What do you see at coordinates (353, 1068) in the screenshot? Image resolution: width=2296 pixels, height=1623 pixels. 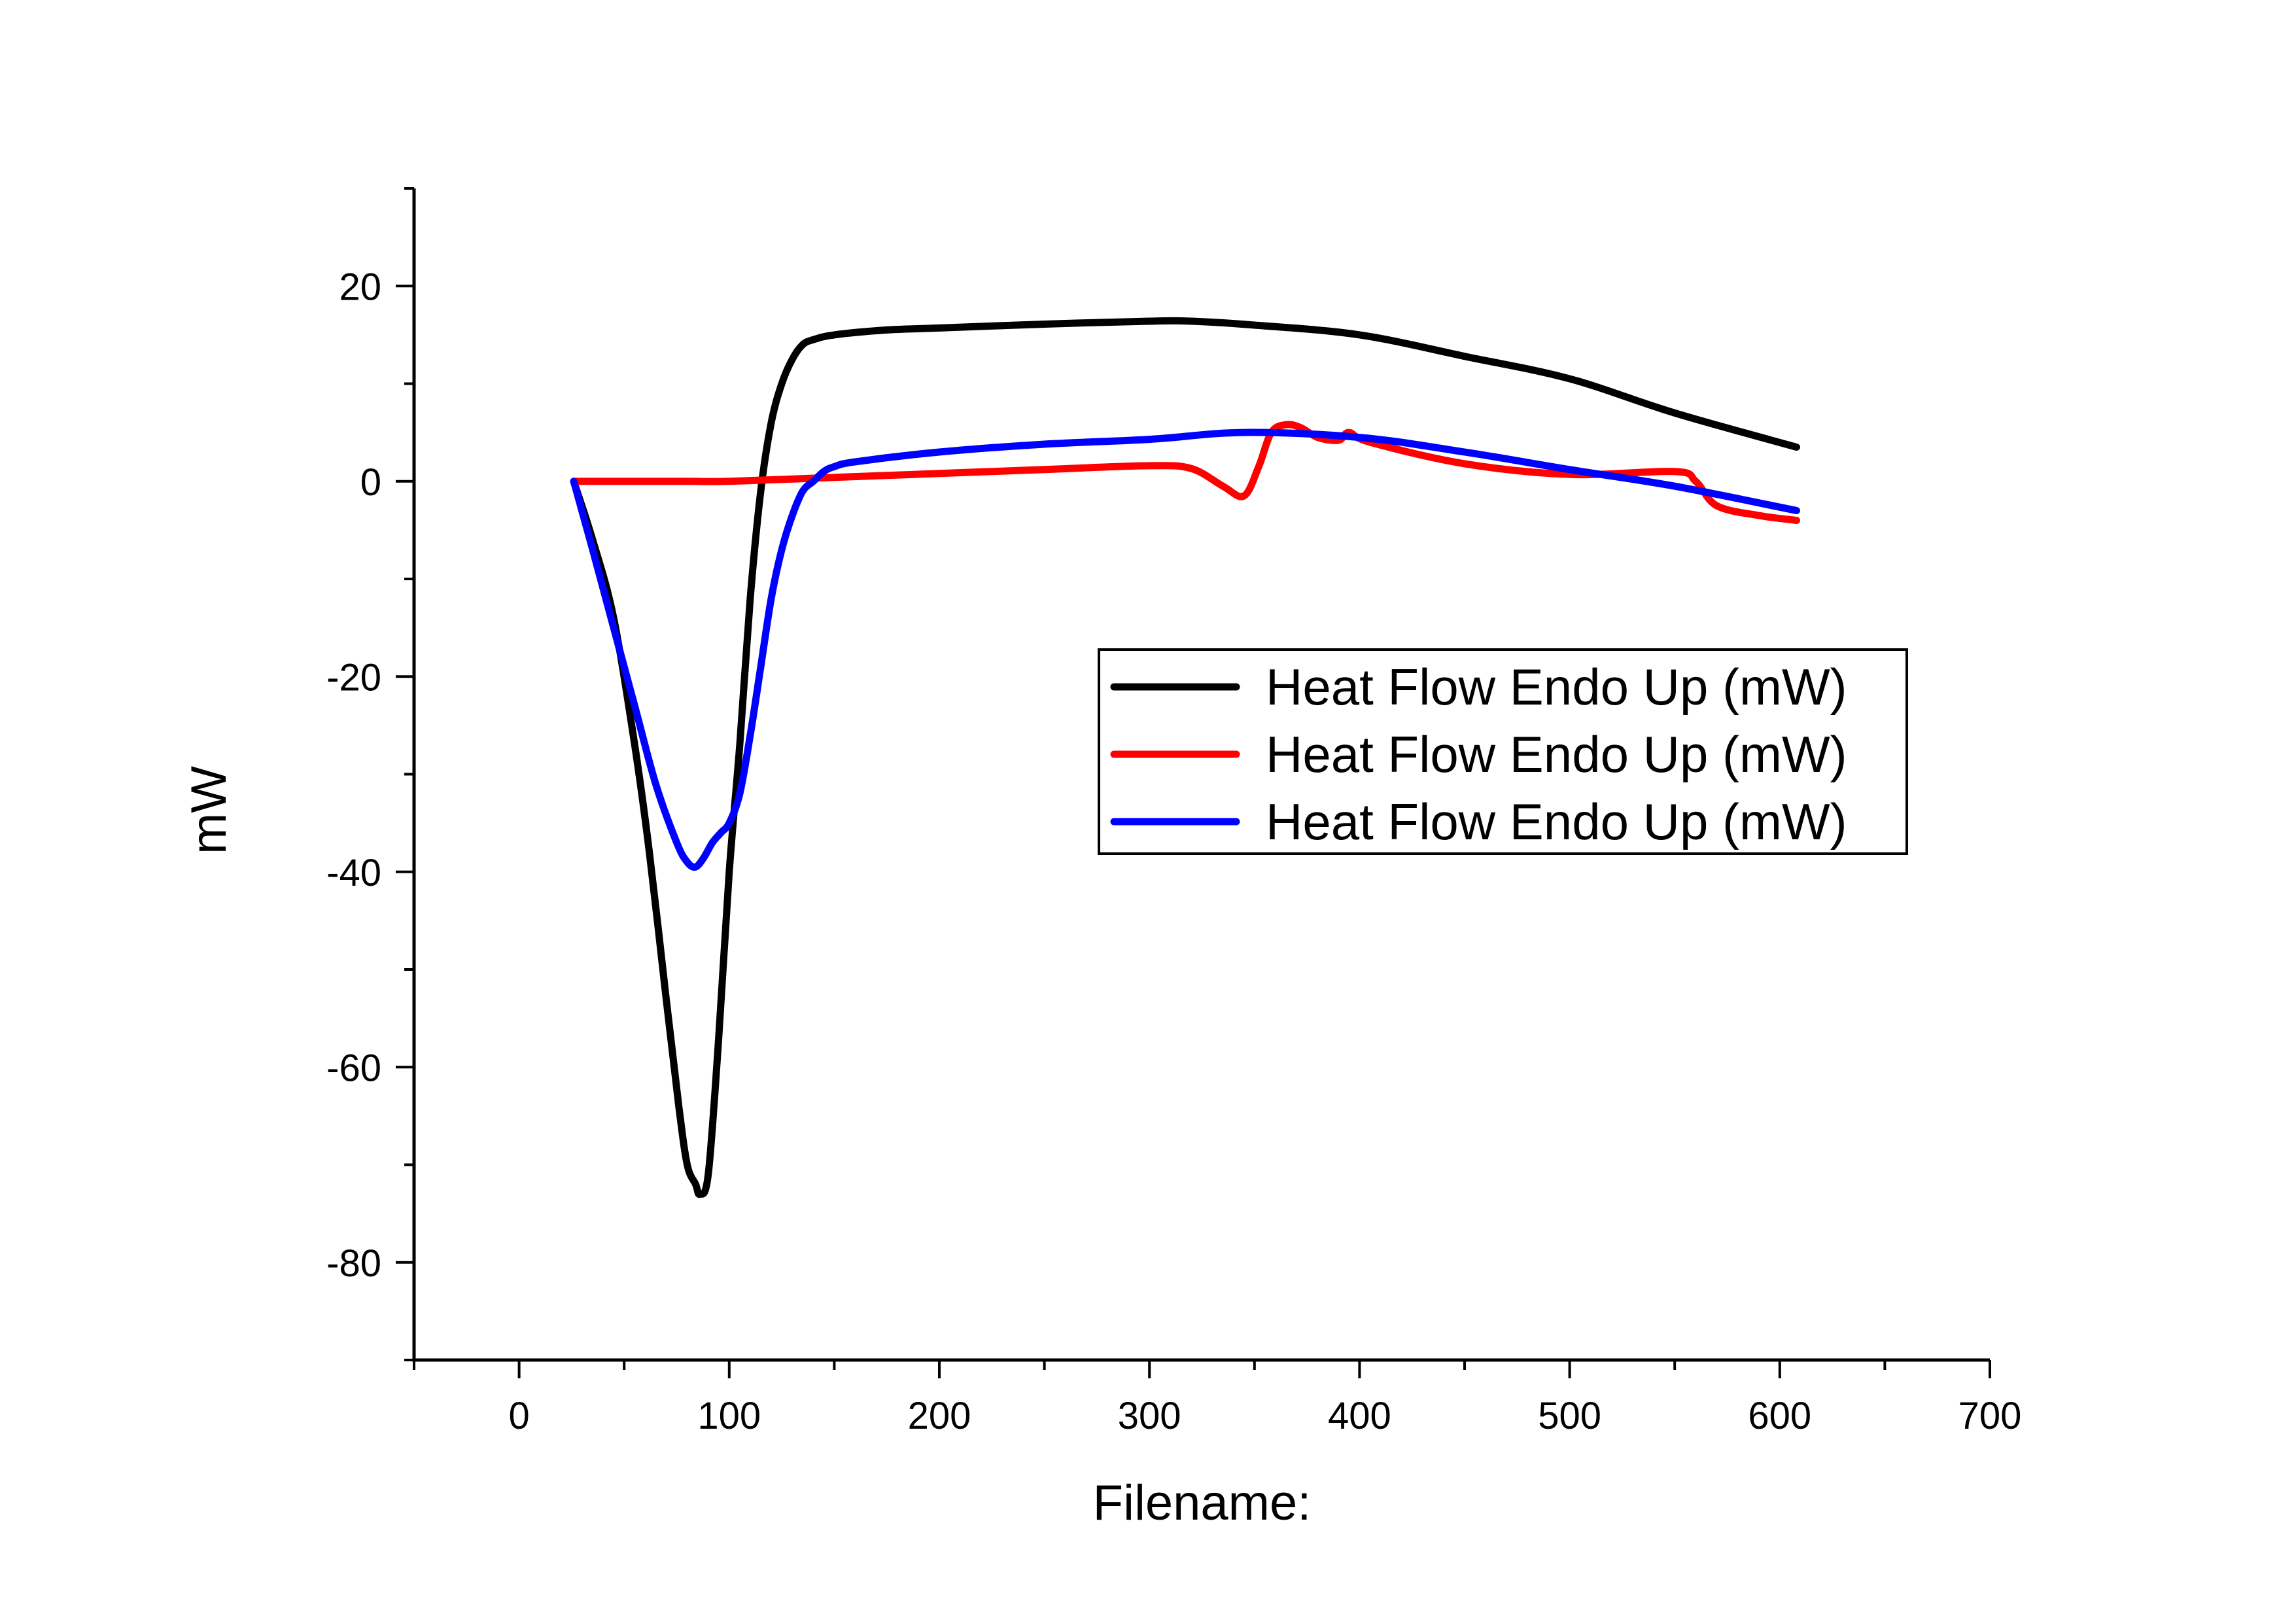 I see `y-tick-label: -60` at bounding box center [353, 1068].